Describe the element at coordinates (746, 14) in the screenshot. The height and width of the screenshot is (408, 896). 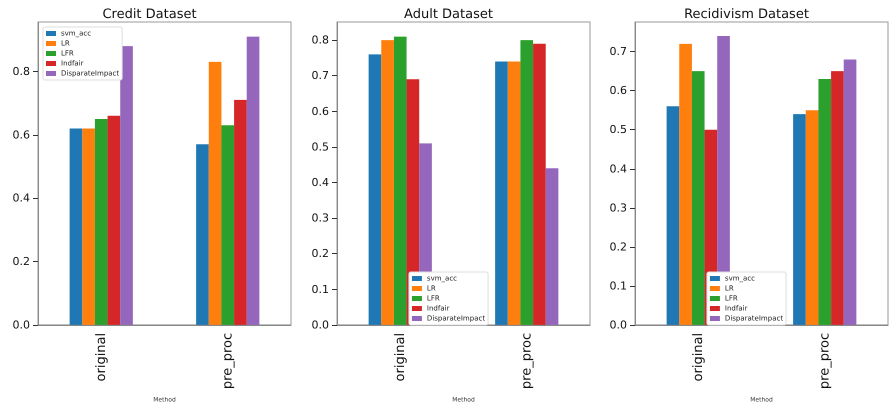
I see `chart-title: Recidivism Dataset` at that location.